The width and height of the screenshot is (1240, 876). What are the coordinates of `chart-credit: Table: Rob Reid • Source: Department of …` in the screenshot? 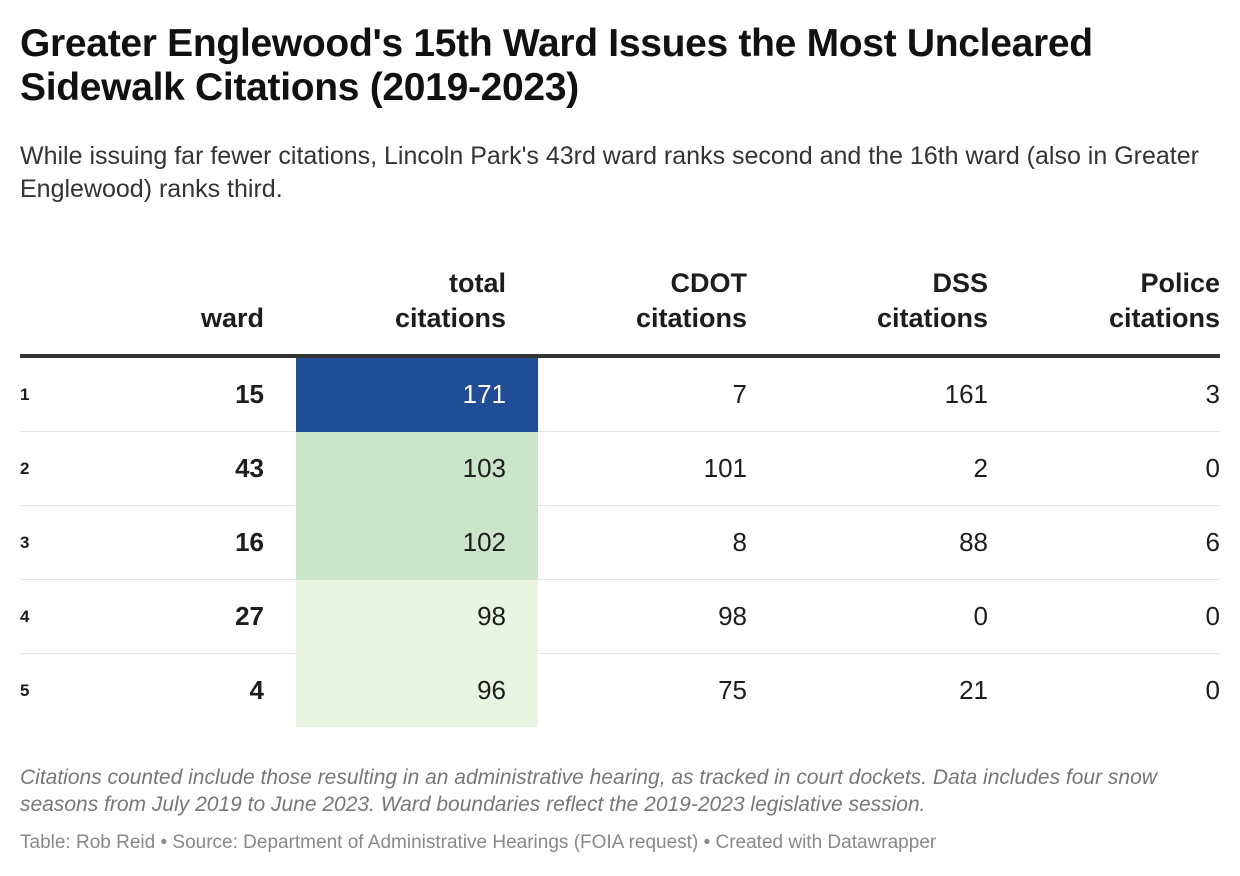 It's located at (478, 842).